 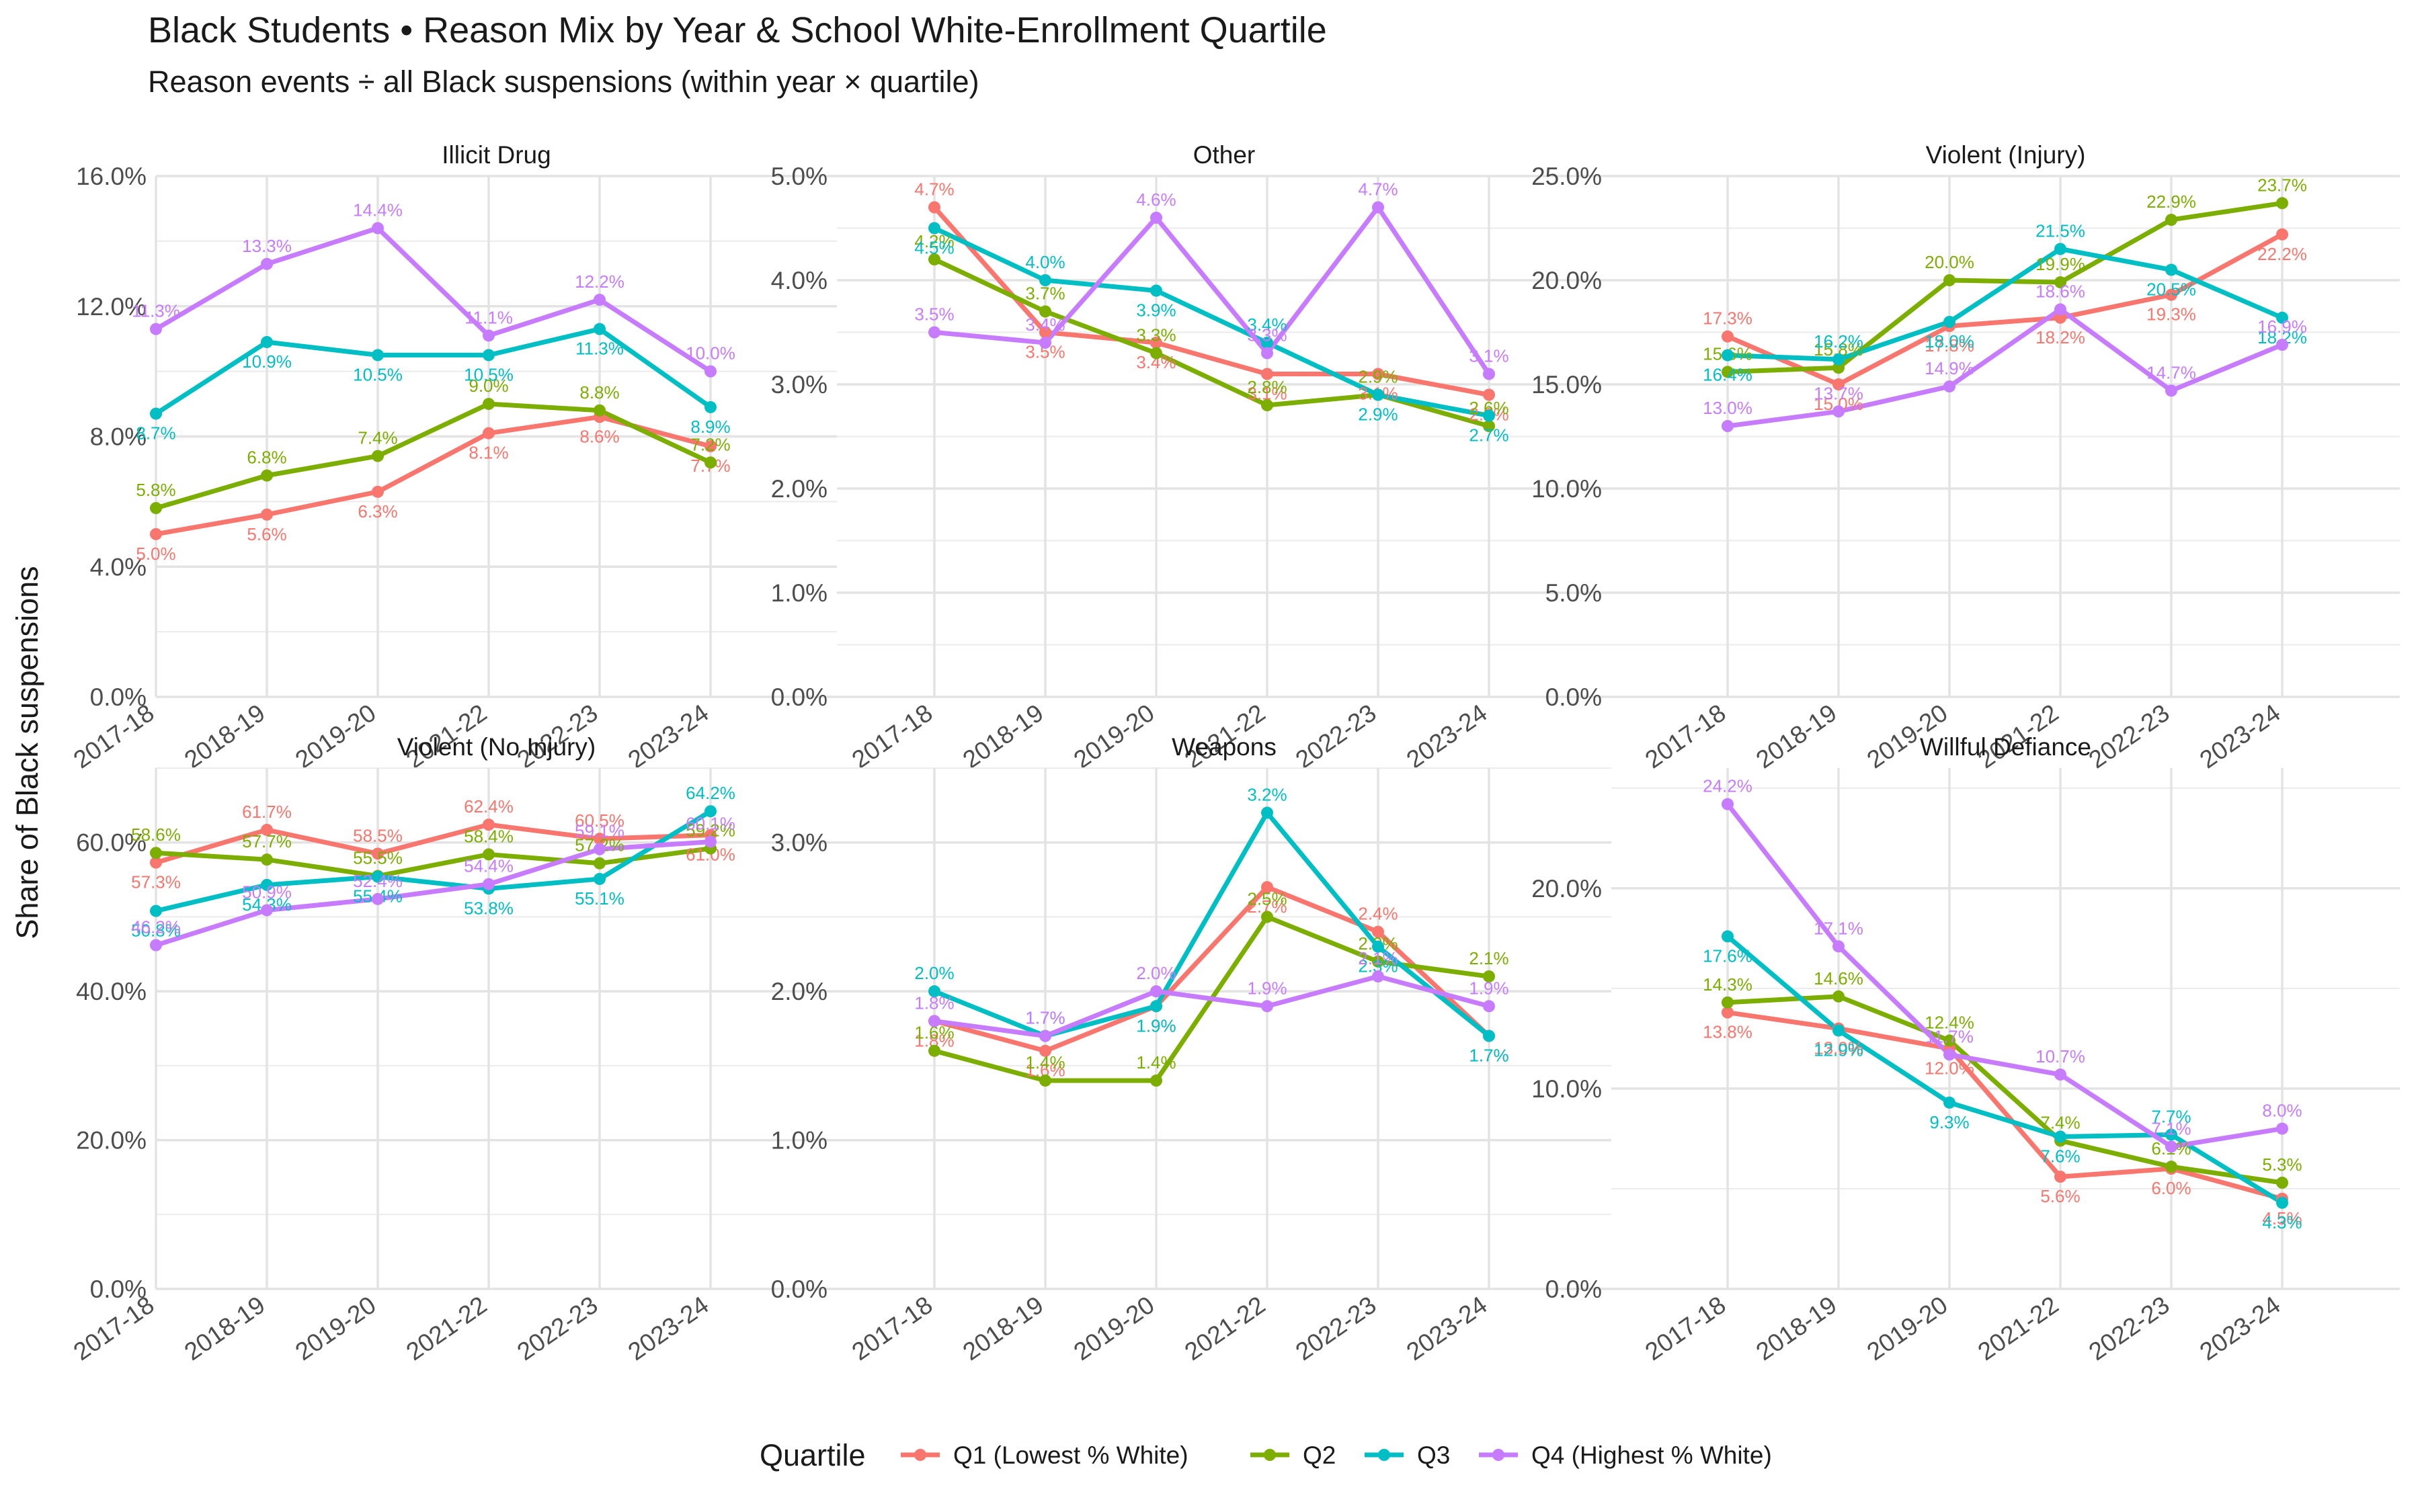 I want to click on x-tick-label: 2023-24, so click(x=668, y=736).